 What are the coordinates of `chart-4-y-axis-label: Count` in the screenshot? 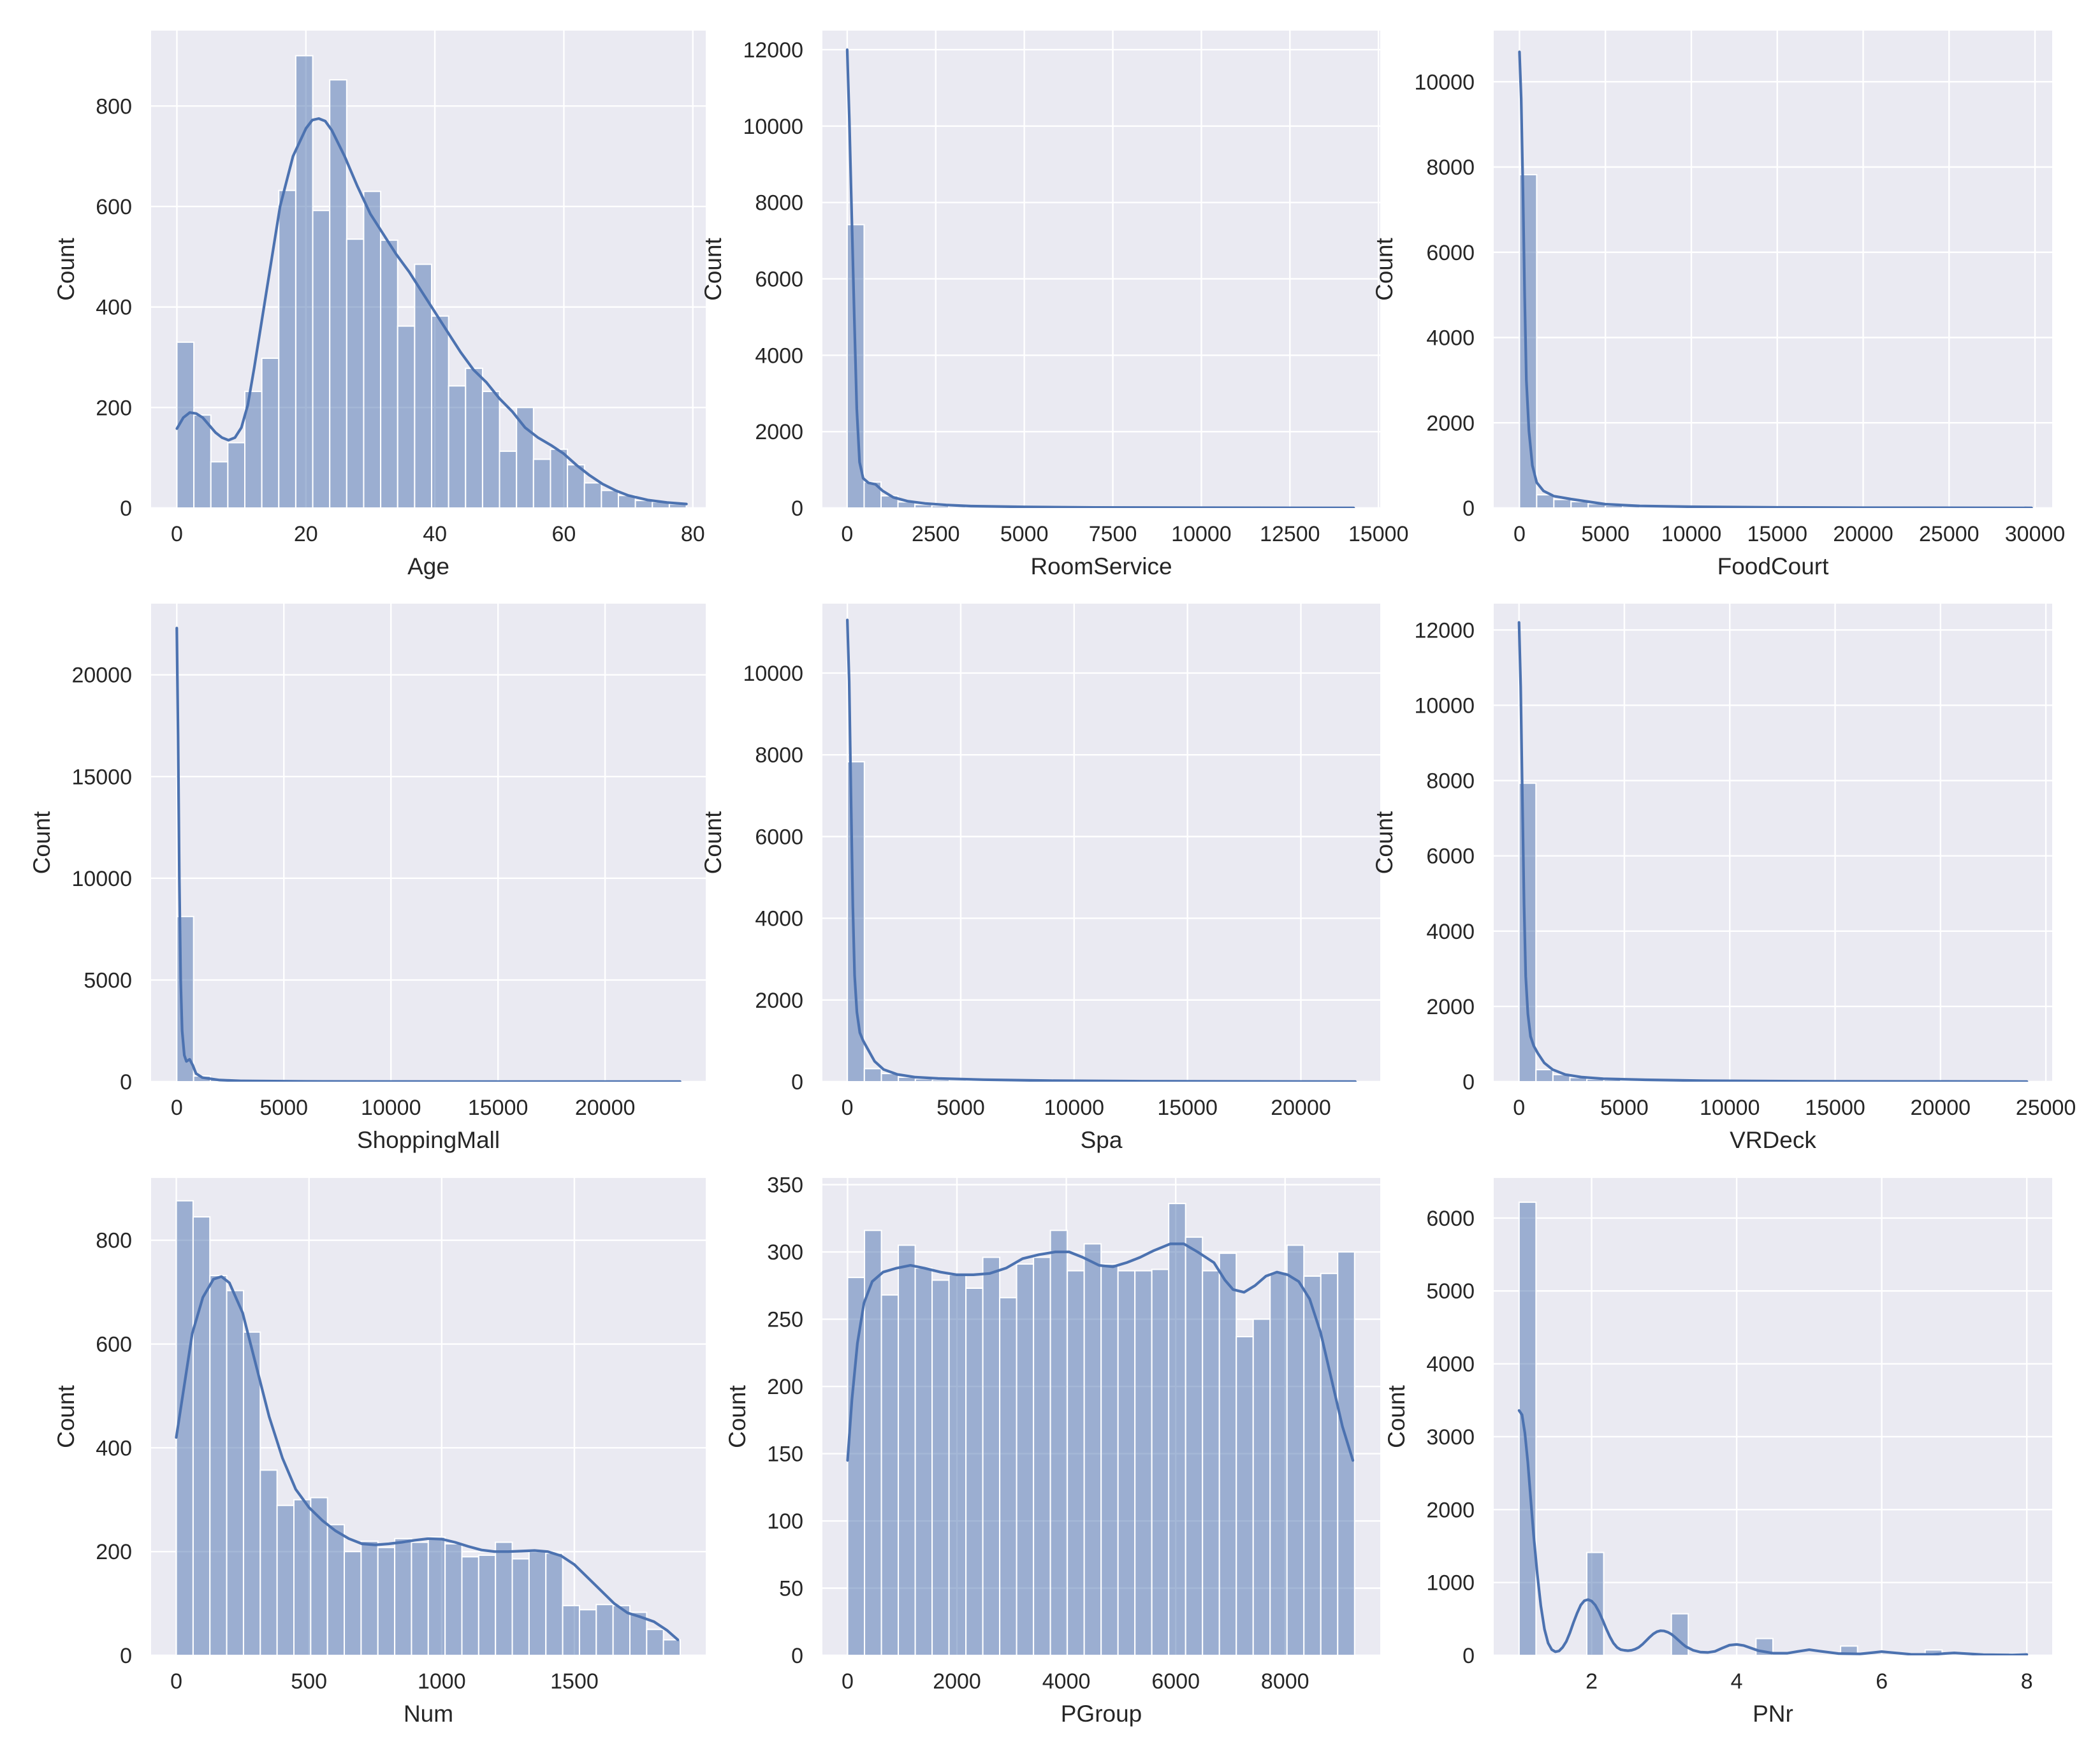 It's located at (42, 842).